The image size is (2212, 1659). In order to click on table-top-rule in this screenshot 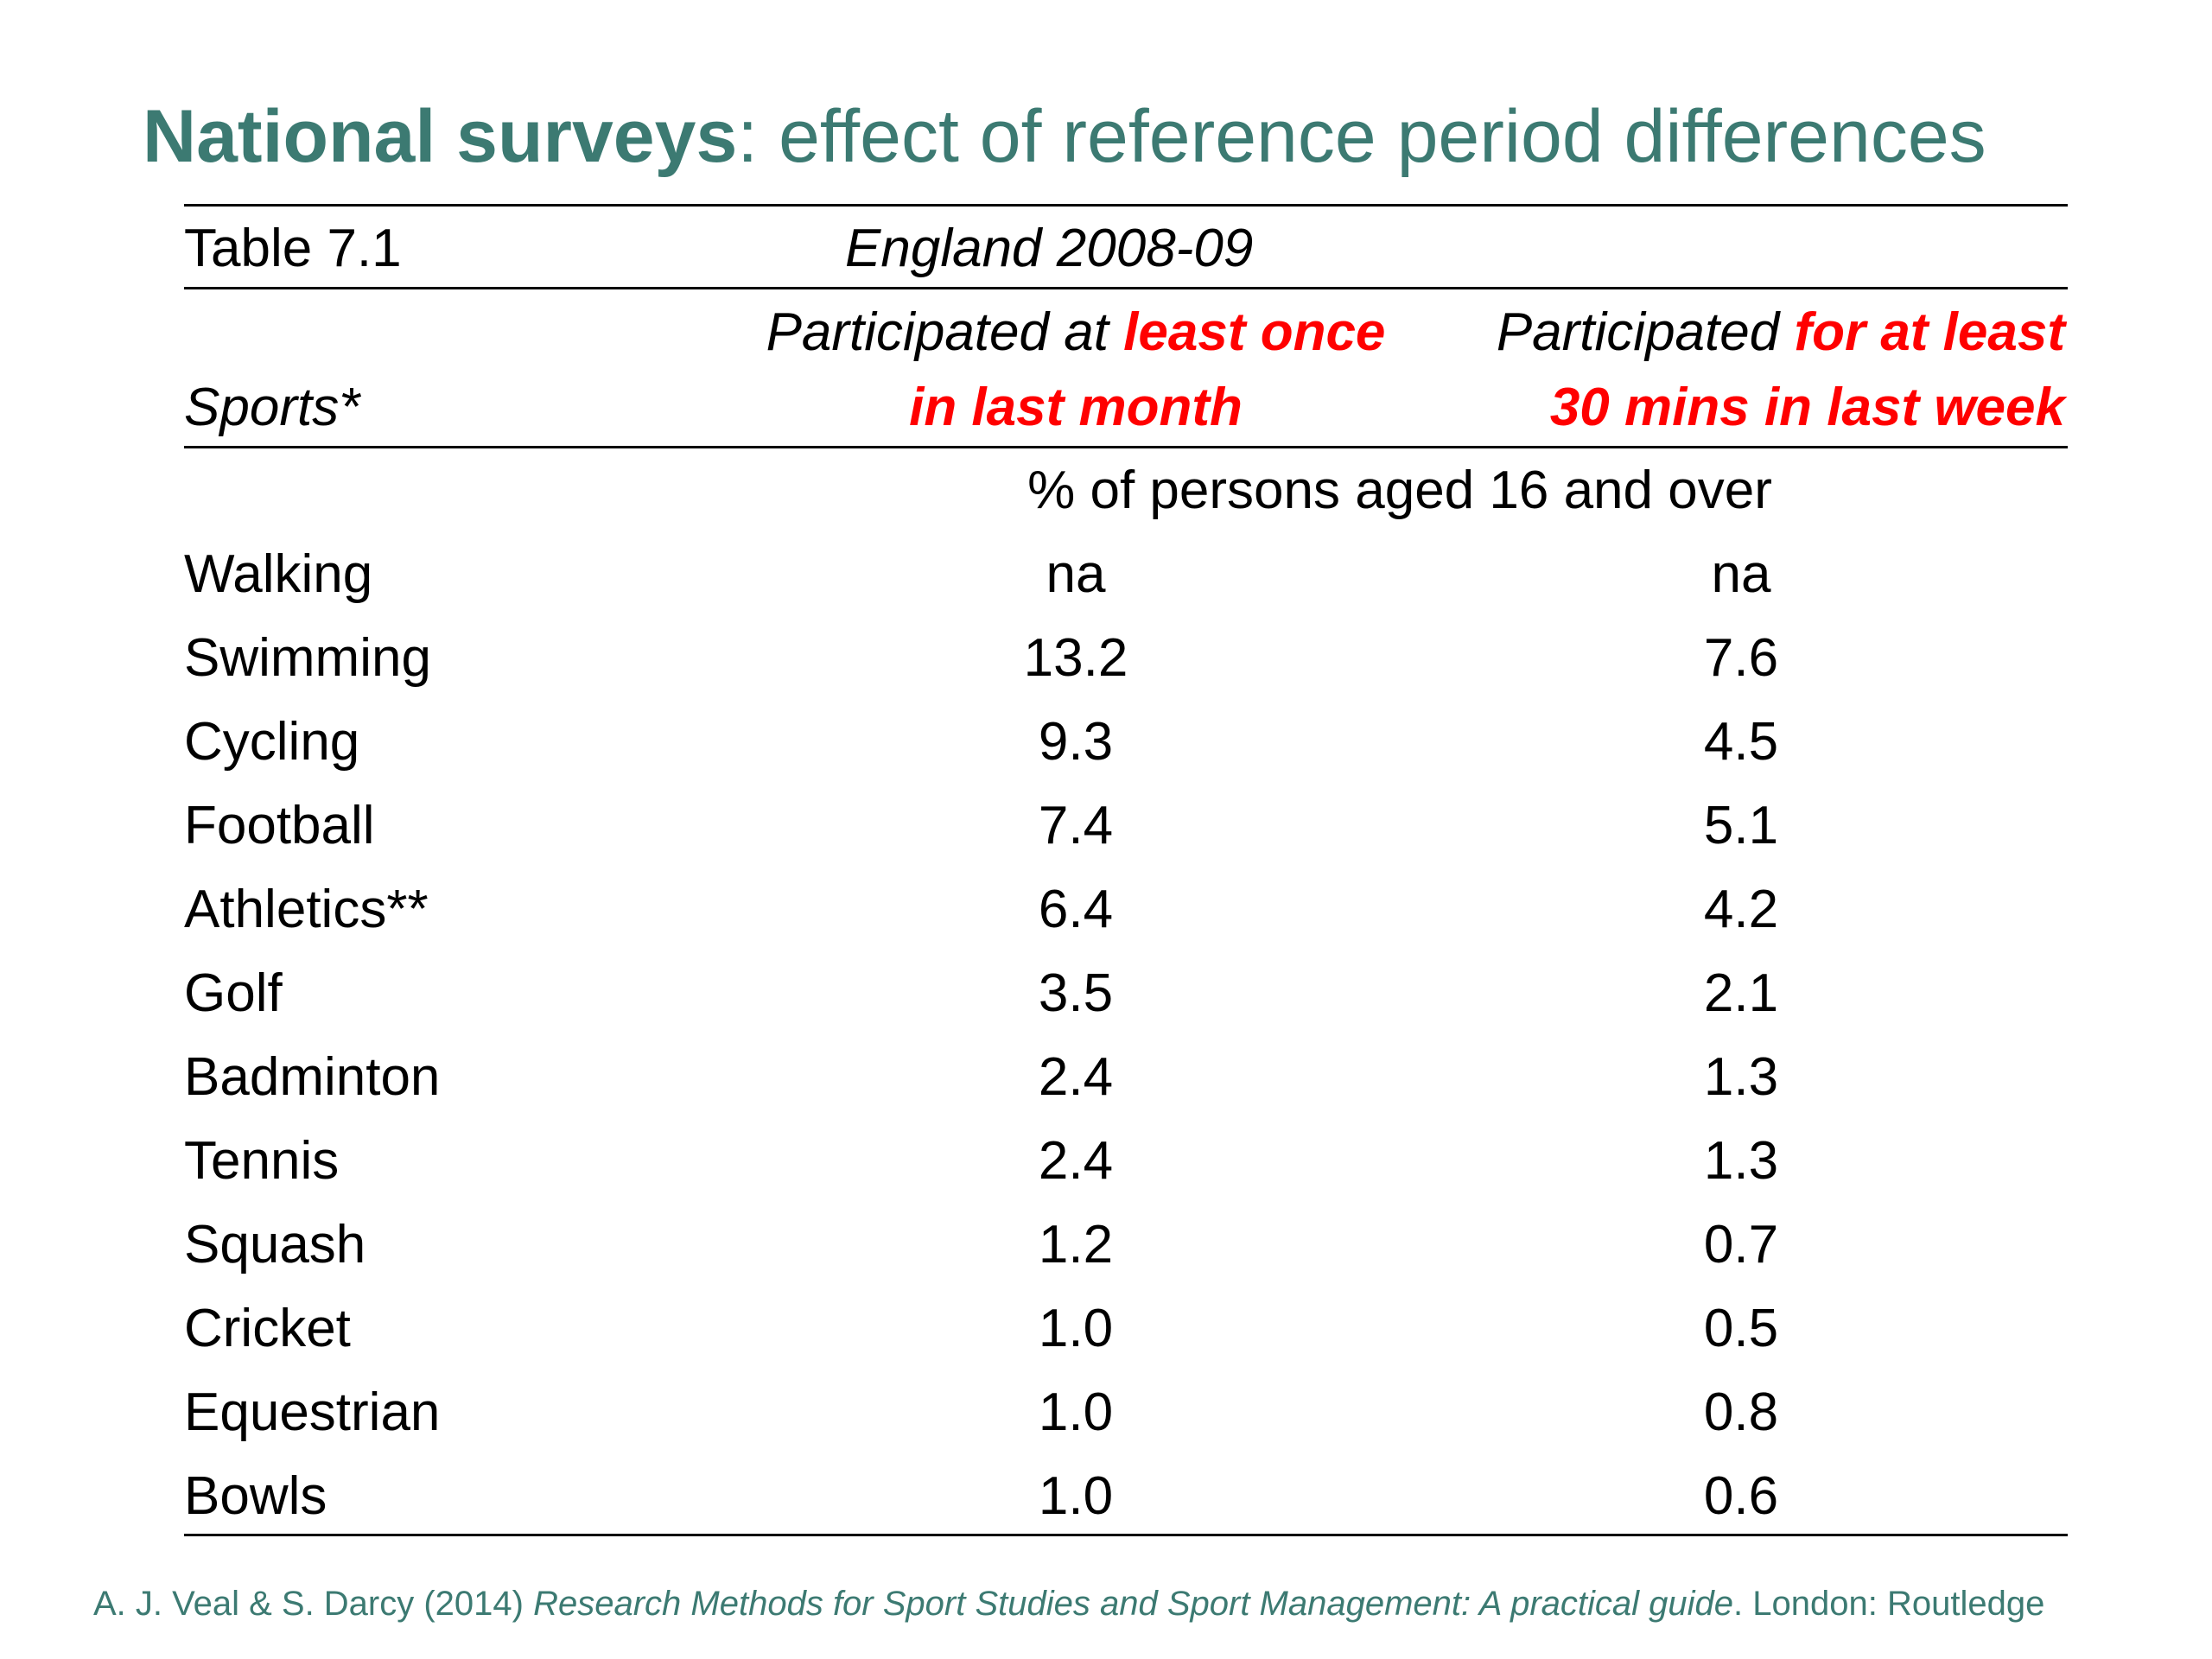, I will do `click(1126, 205)`.